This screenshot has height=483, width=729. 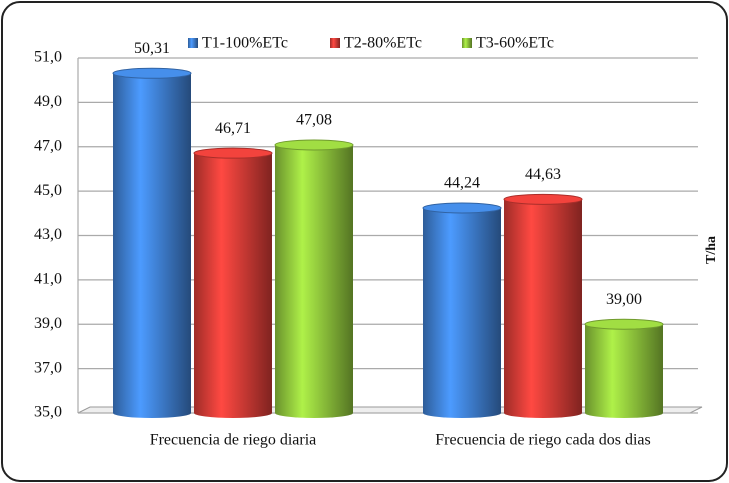 I want to click on y-tick-label: 51,0, so click(x=48, y=57).